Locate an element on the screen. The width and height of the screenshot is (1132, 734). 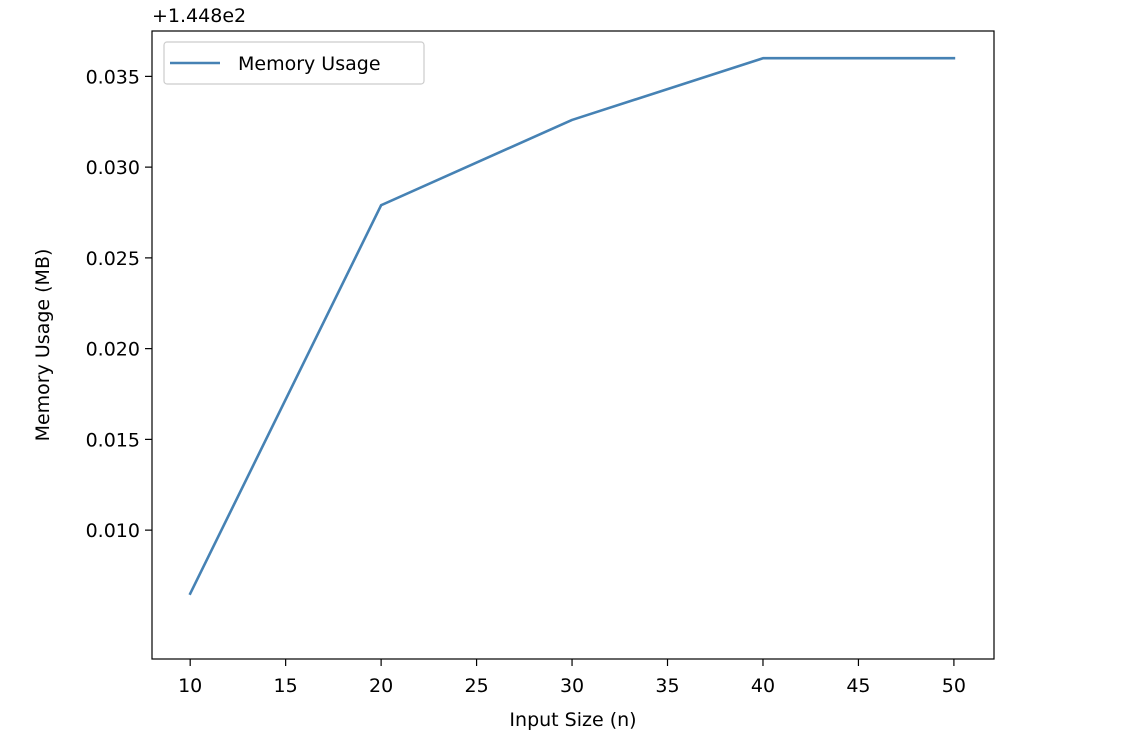
y-tick-label: 0.015 is located at coordinates (113, 440).